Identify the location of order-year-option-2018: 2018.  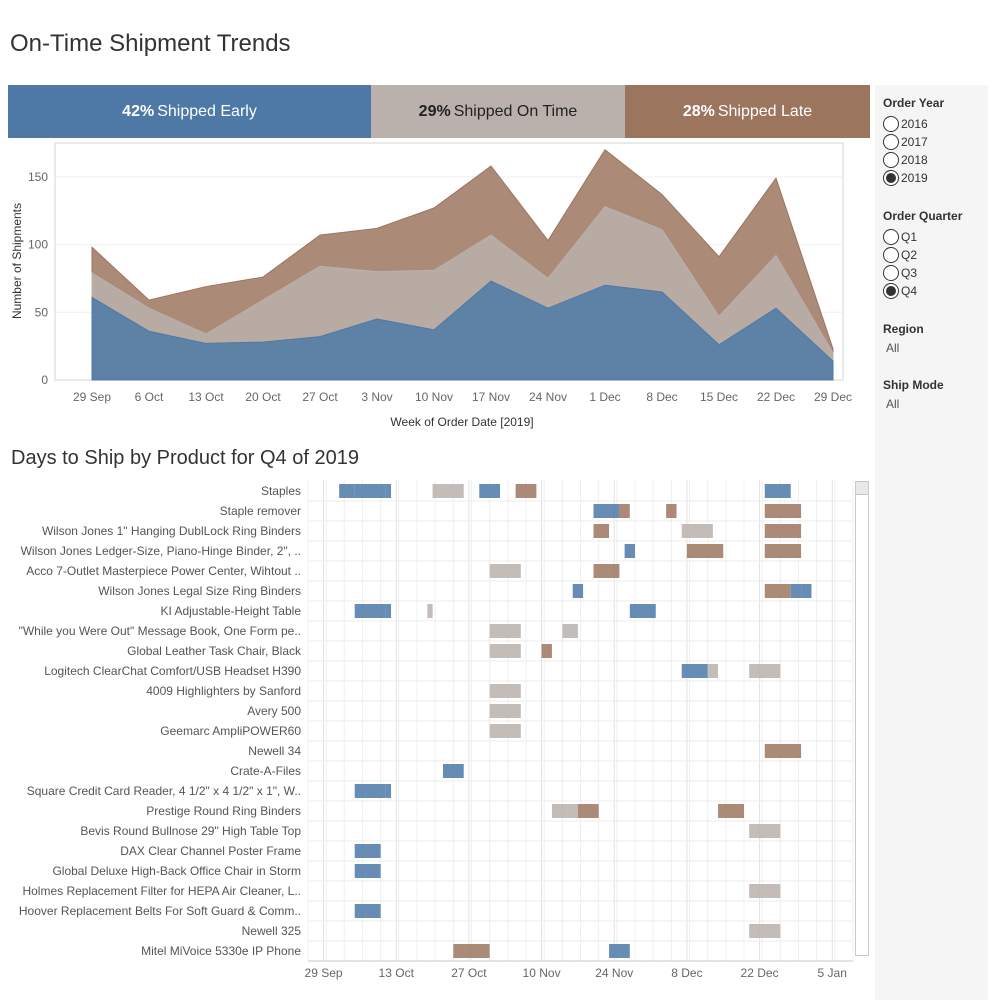
(913, 160).